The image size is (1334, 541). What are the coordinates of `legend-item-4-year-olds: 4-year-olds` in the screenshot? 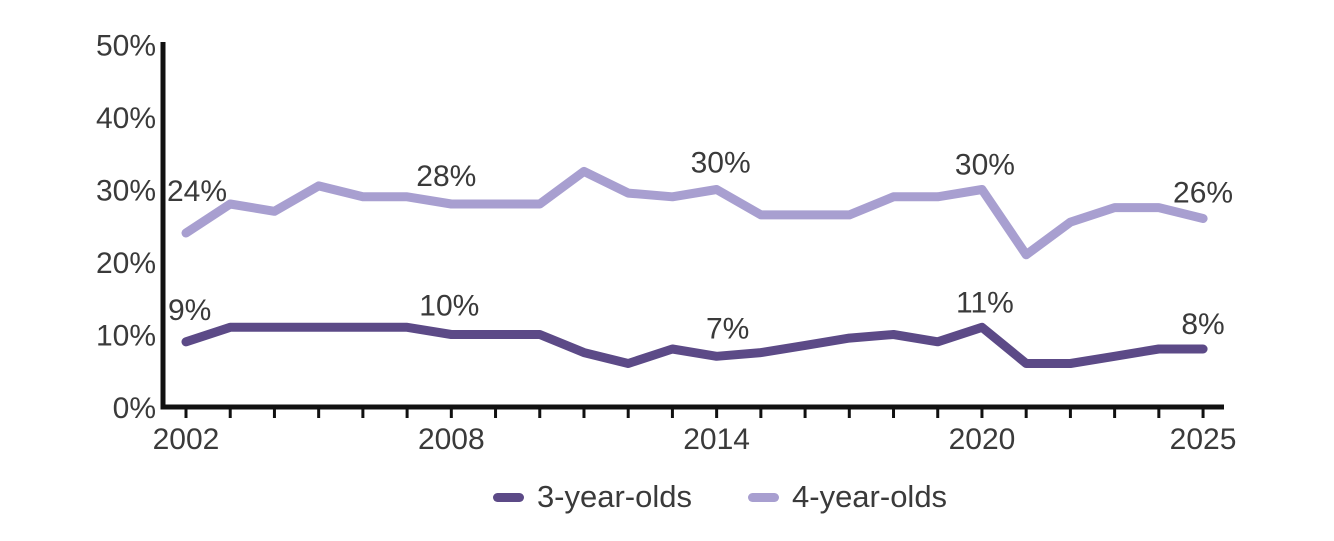 It's located at (847, 497).